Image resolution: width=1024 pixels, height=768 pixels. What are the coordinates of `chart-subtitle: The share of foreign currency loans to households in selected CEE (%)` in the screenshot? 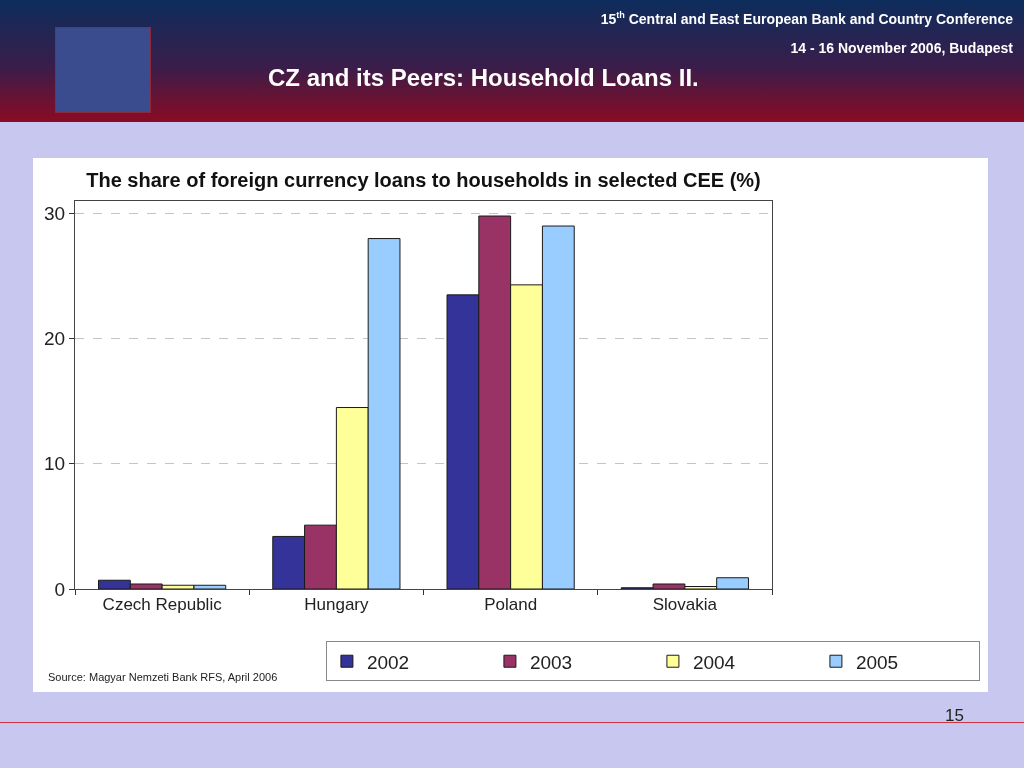 It's located at (423, 180).